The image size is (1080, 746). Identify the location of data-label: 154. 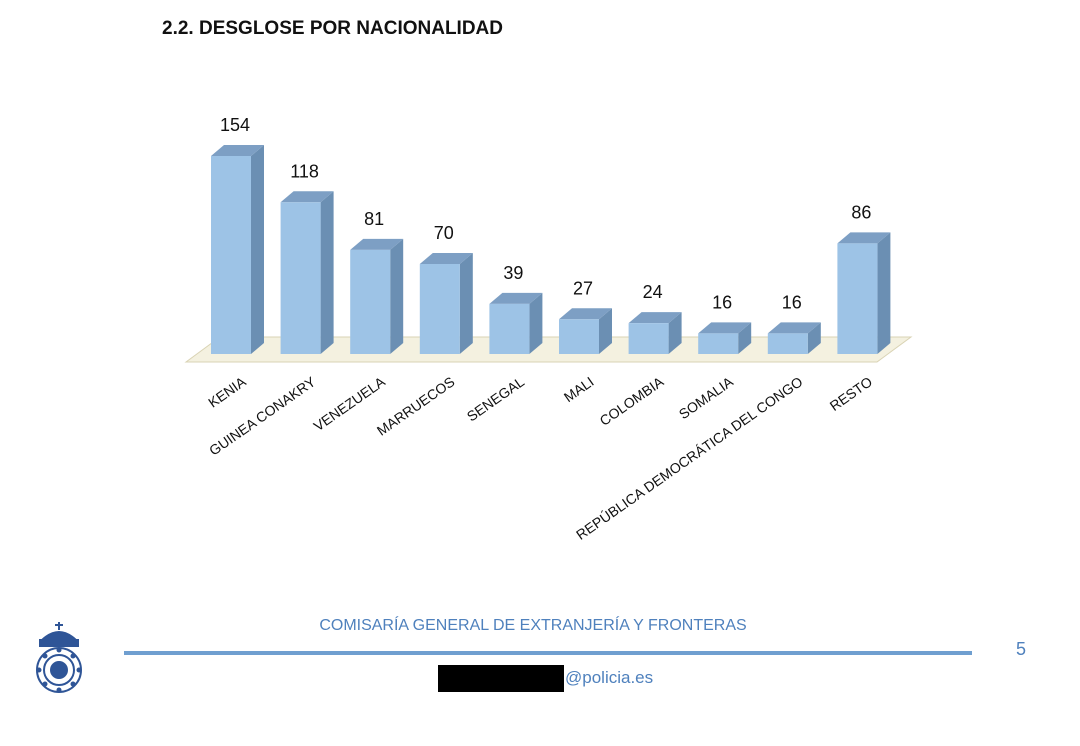
(235, 125).